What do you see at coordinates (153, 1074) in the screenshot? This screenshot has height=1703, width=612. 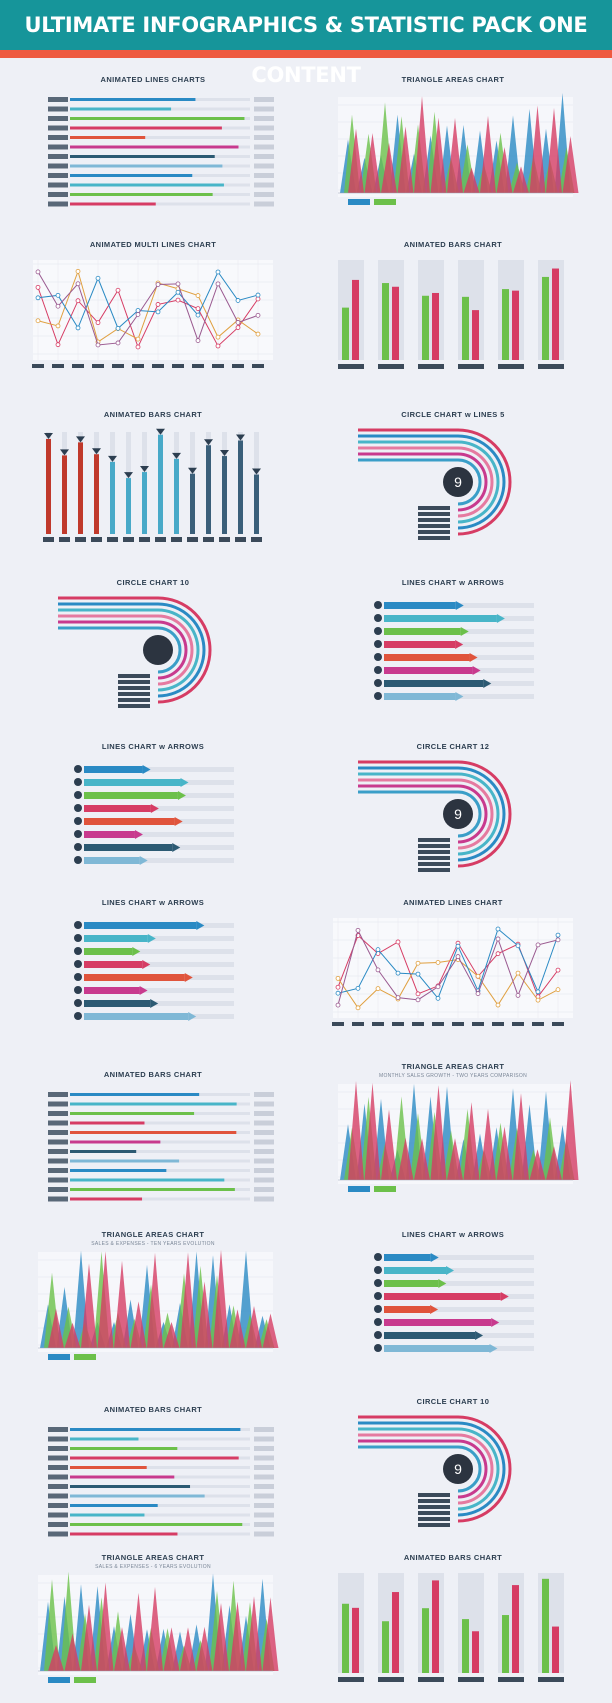 I see `panel-title: ANIMATED BARS CHART` at bounding box center [153, 1074].